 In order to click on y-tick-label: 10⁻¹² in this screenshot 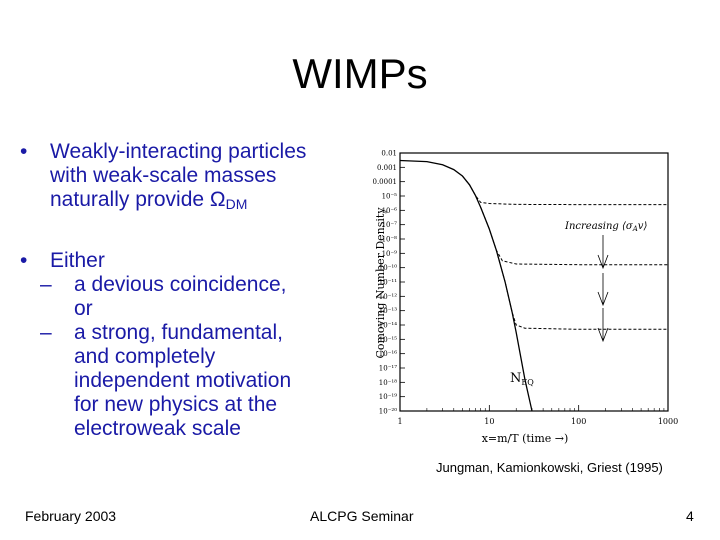, I will do `click(388, 297)`.